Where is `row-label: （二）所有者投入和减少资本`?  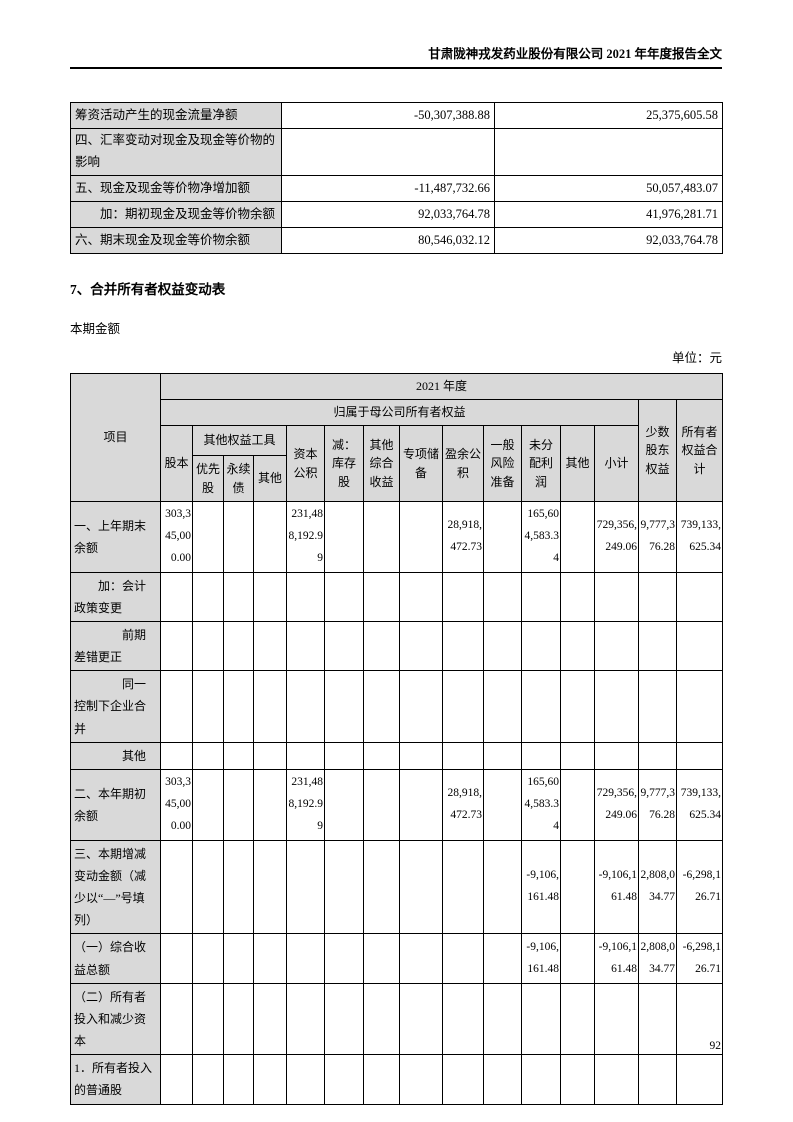 row-label: （二）所有者投入和减少资本 is located at coordinates (115, 1019).